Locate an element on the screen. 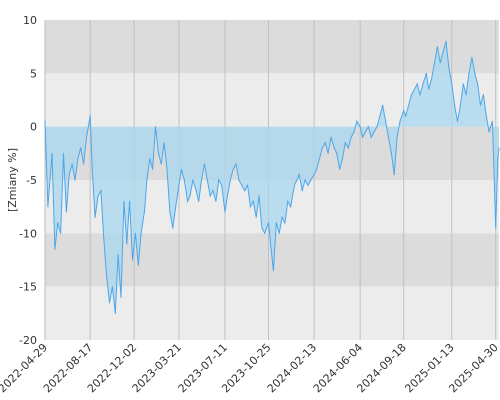 This screenshot has height=400, width=500. y-axis-ticks: 10 5 0 -5 -10 -15 -20 is located at coordinates (28, 180).